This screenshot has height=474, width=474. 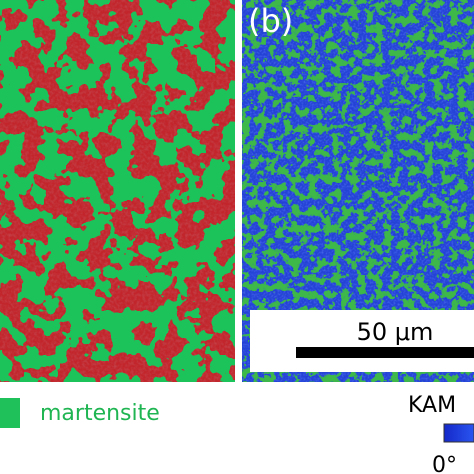 What do you see at coordinates (10, 413) in the screenshot?
I see `legend-swatch` at bounding box center [10, 413].